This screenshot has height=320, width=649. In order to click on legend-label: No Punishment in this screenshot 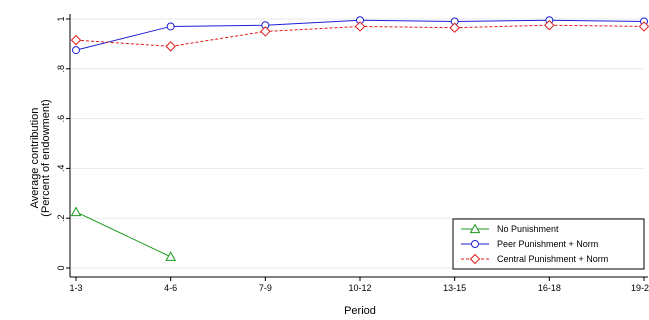, I will do `click(528, 229)`.